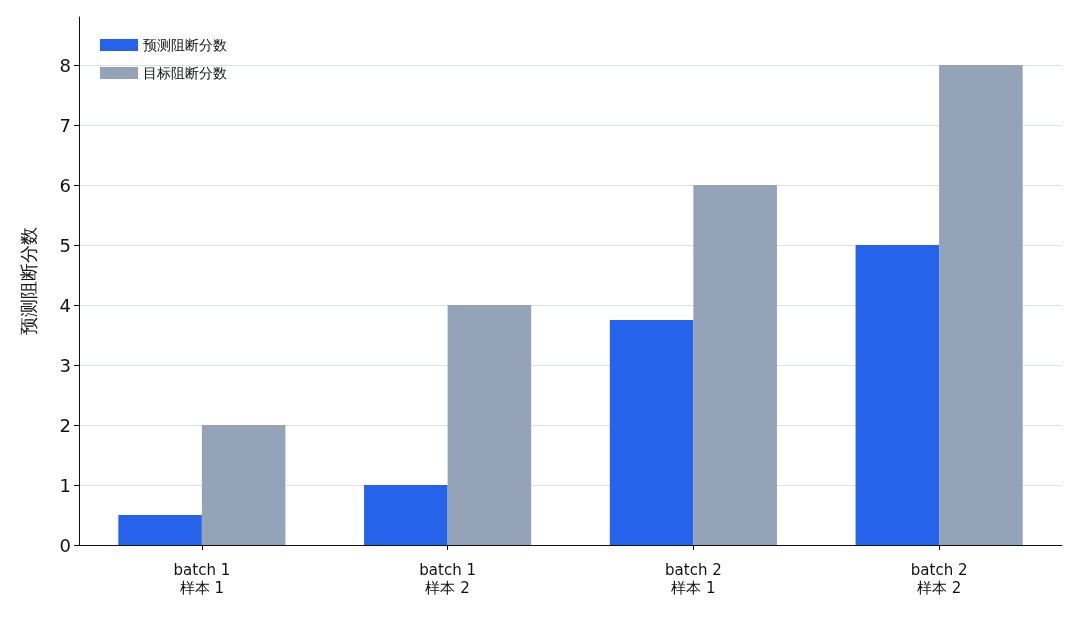  What do you see at coordinates (447, 579) in the screenshot?
I see `x-tick-label: batch 1 样本 2` at bounding box center [447, 579].